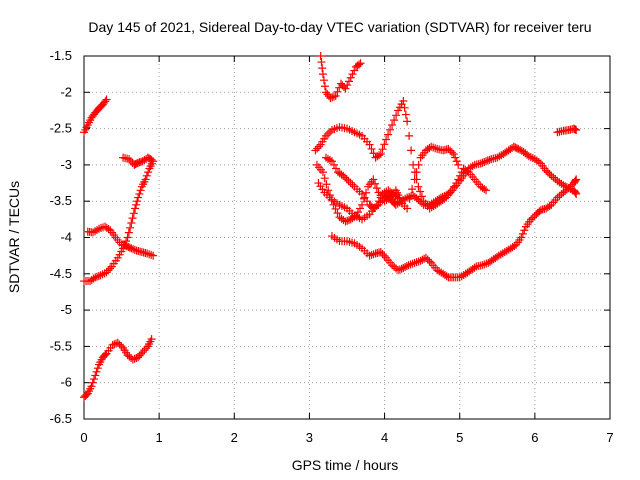 Image resolution: width=640 pixels, height=480 pixels. Describe the element at coordinates (61, 273) in the screenshot. I see `y-tick-label: -4.5` at that location.